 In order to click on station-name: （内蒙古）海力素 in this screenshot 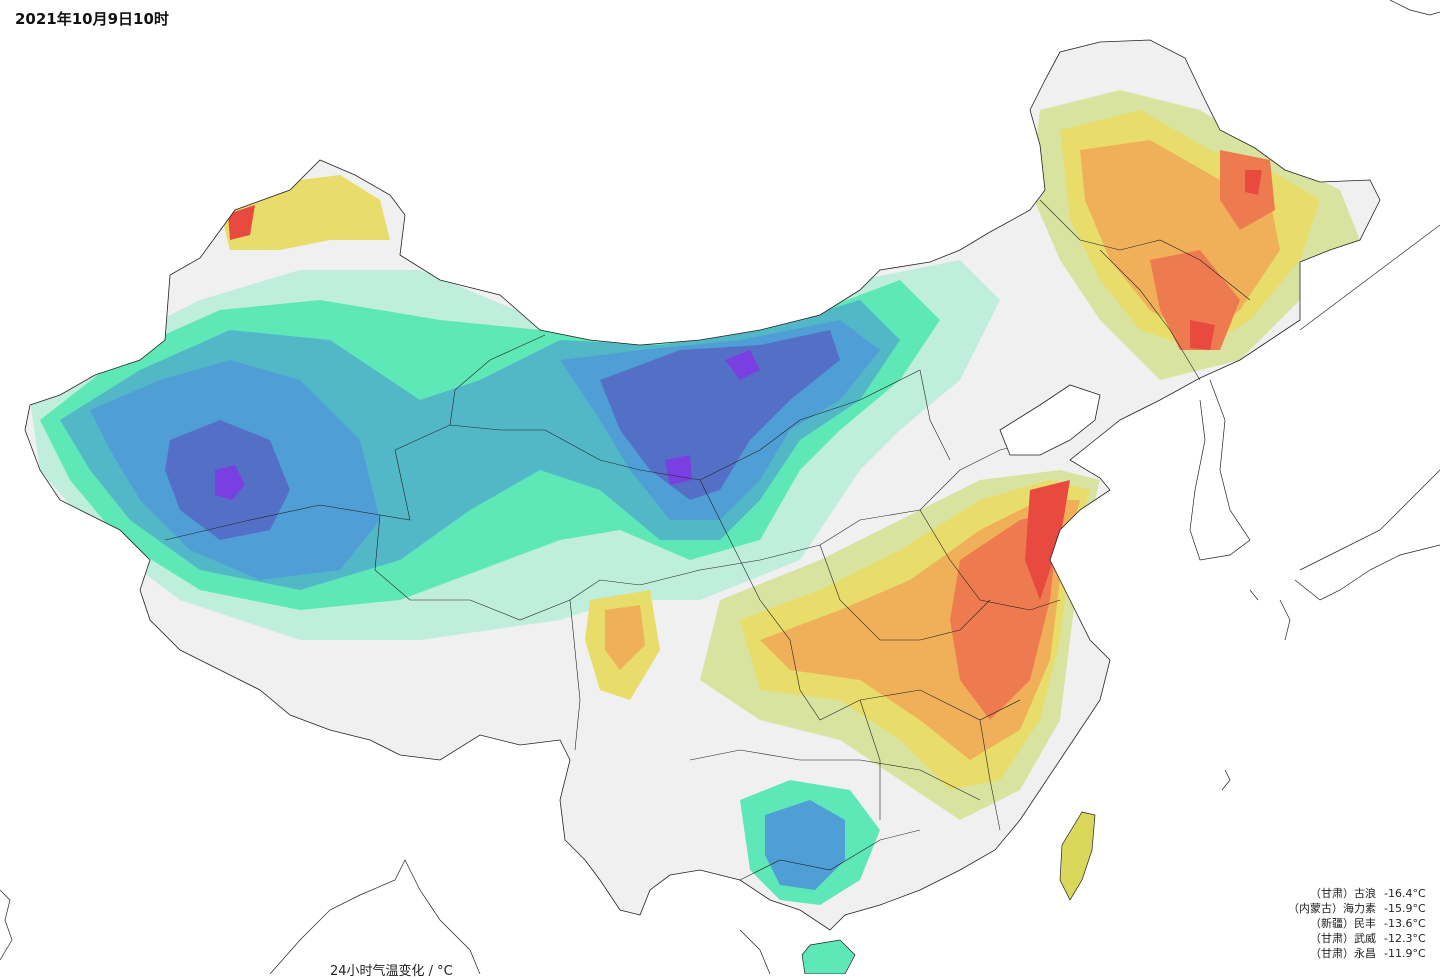, I will do `click(1332, 908)`.